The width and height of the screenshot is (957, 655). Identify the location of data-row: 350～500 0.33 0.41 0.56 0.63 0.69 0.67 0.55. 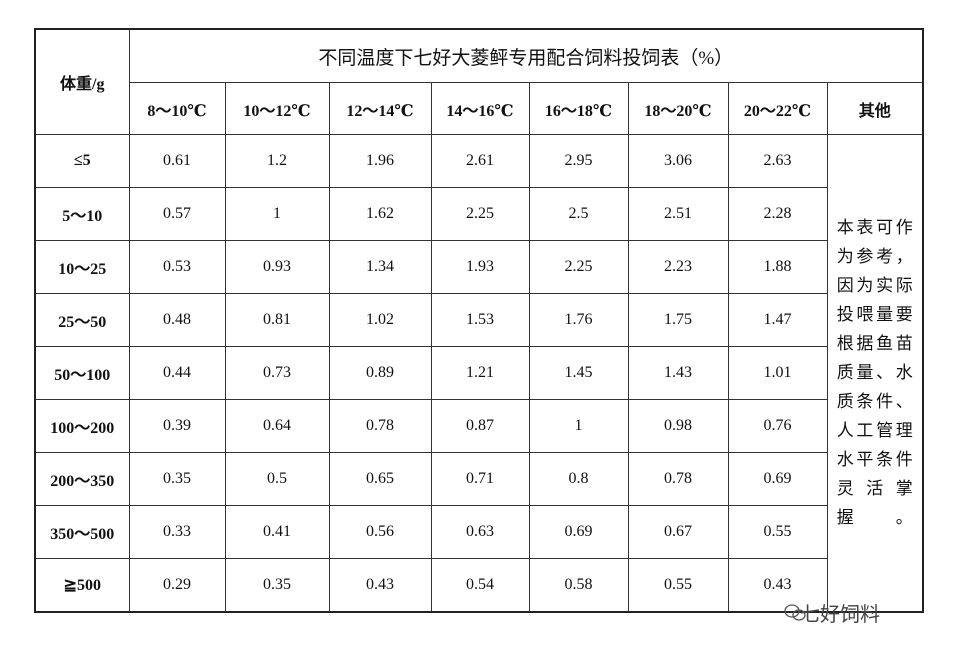
(478, 532).